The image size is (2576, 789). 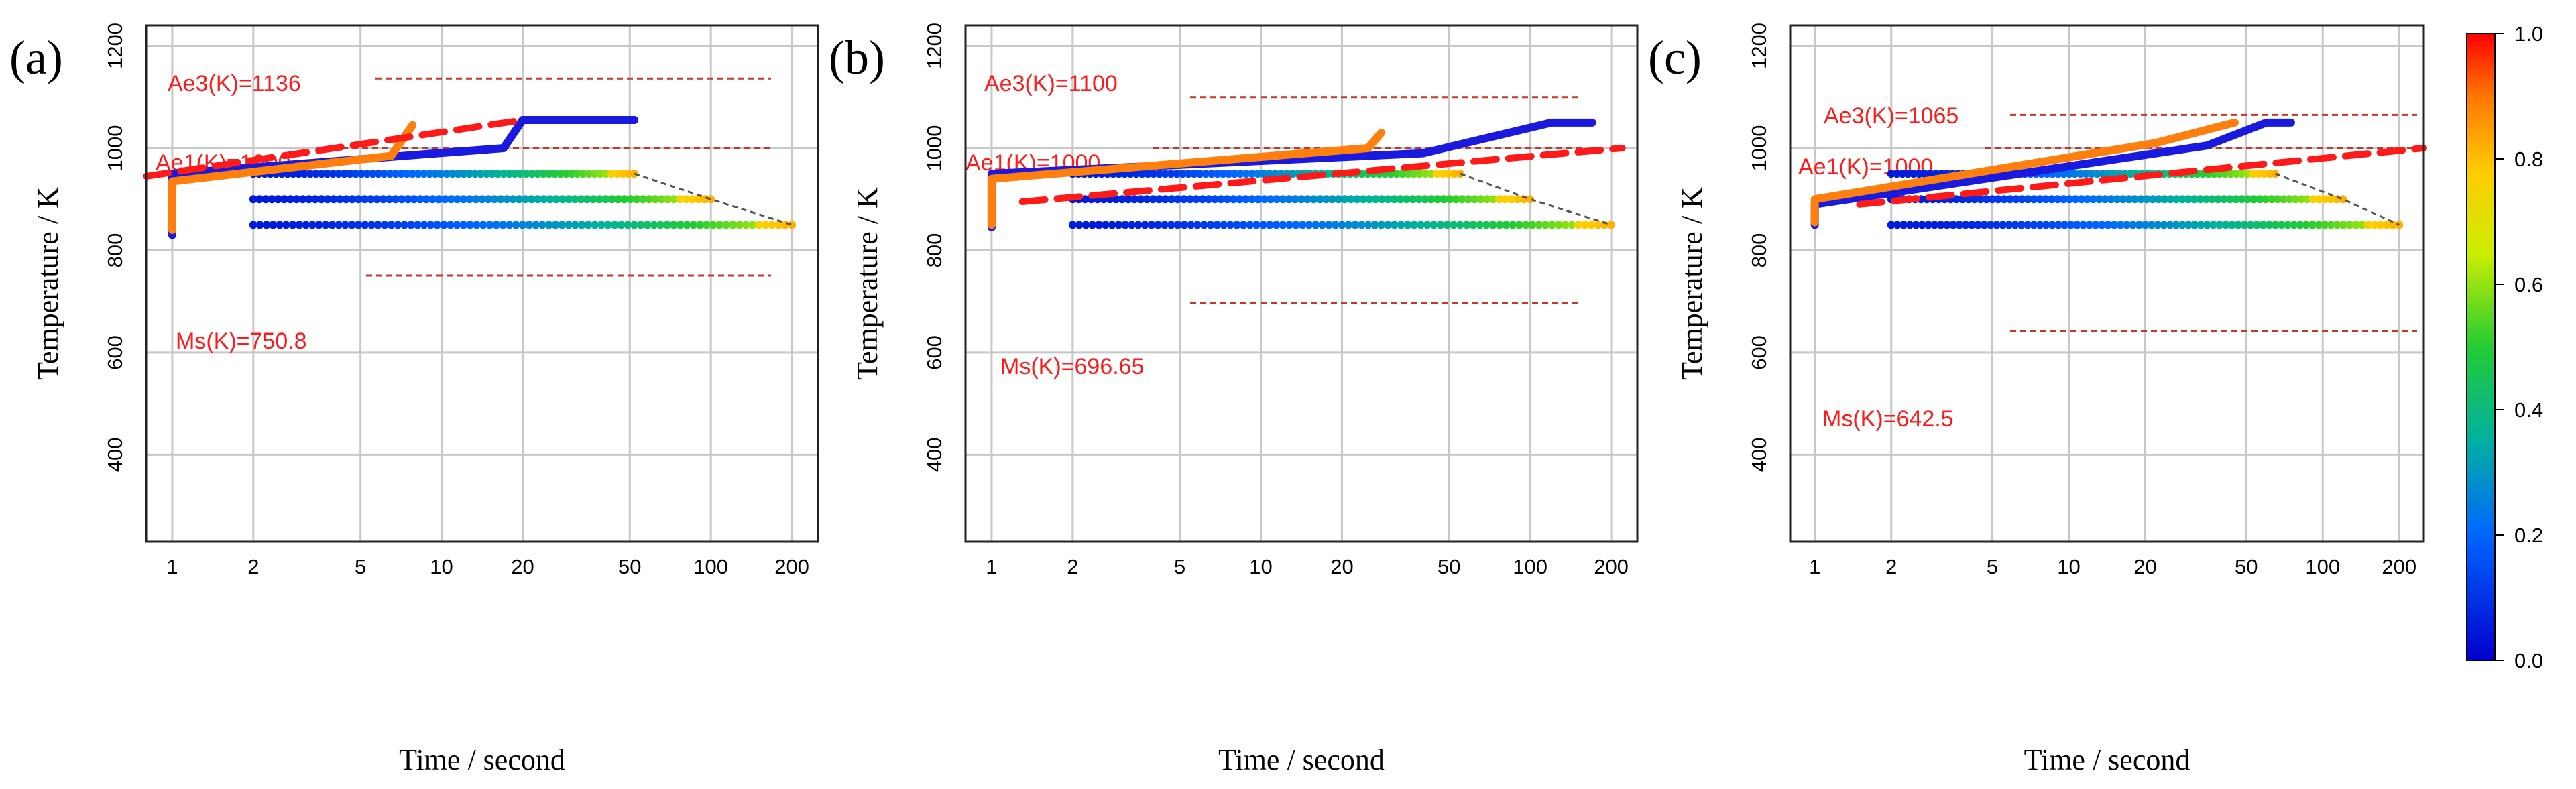 I want to click on colorbar: 1.0 0.8 0.6 0.4 0.2 0.0, so click(x=2504, y=347).